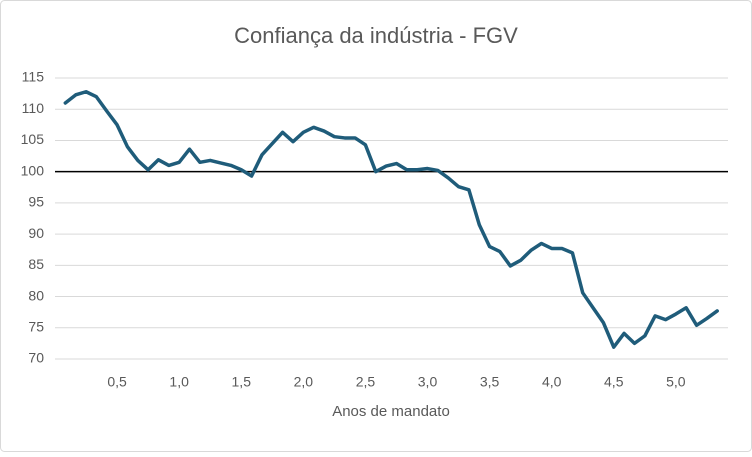  I want to click on y-tick-label: 85, so click(36, 264).